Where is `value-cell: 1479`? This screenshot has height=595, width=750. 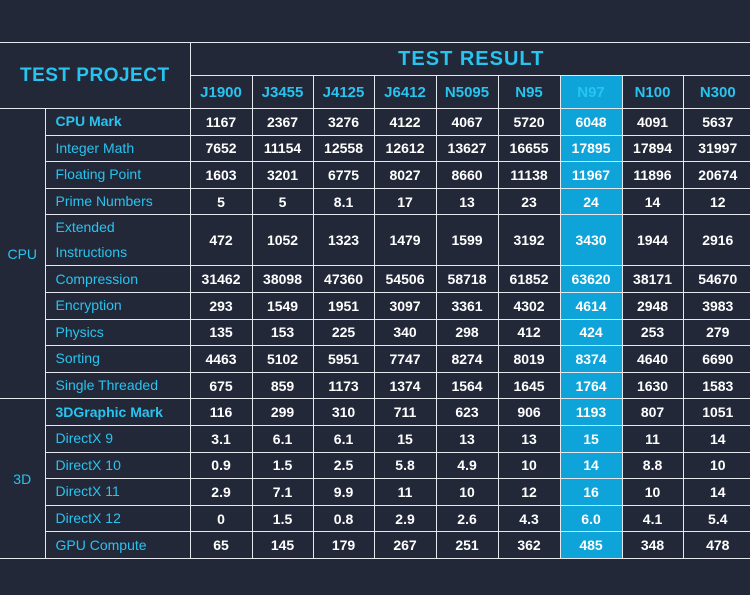
value-cell: 1479 is located at coordinates (405, 240).